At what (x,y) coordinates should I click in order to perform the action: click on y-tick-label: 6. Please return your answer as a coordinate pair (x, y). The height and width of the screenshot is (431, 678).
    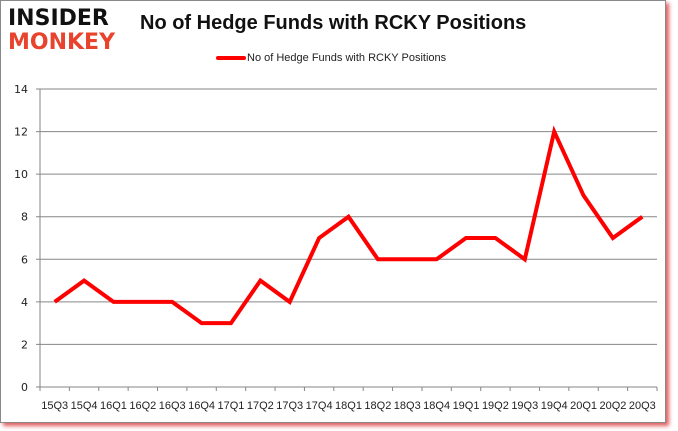
    Looking at the image, I should click on (24, 259).